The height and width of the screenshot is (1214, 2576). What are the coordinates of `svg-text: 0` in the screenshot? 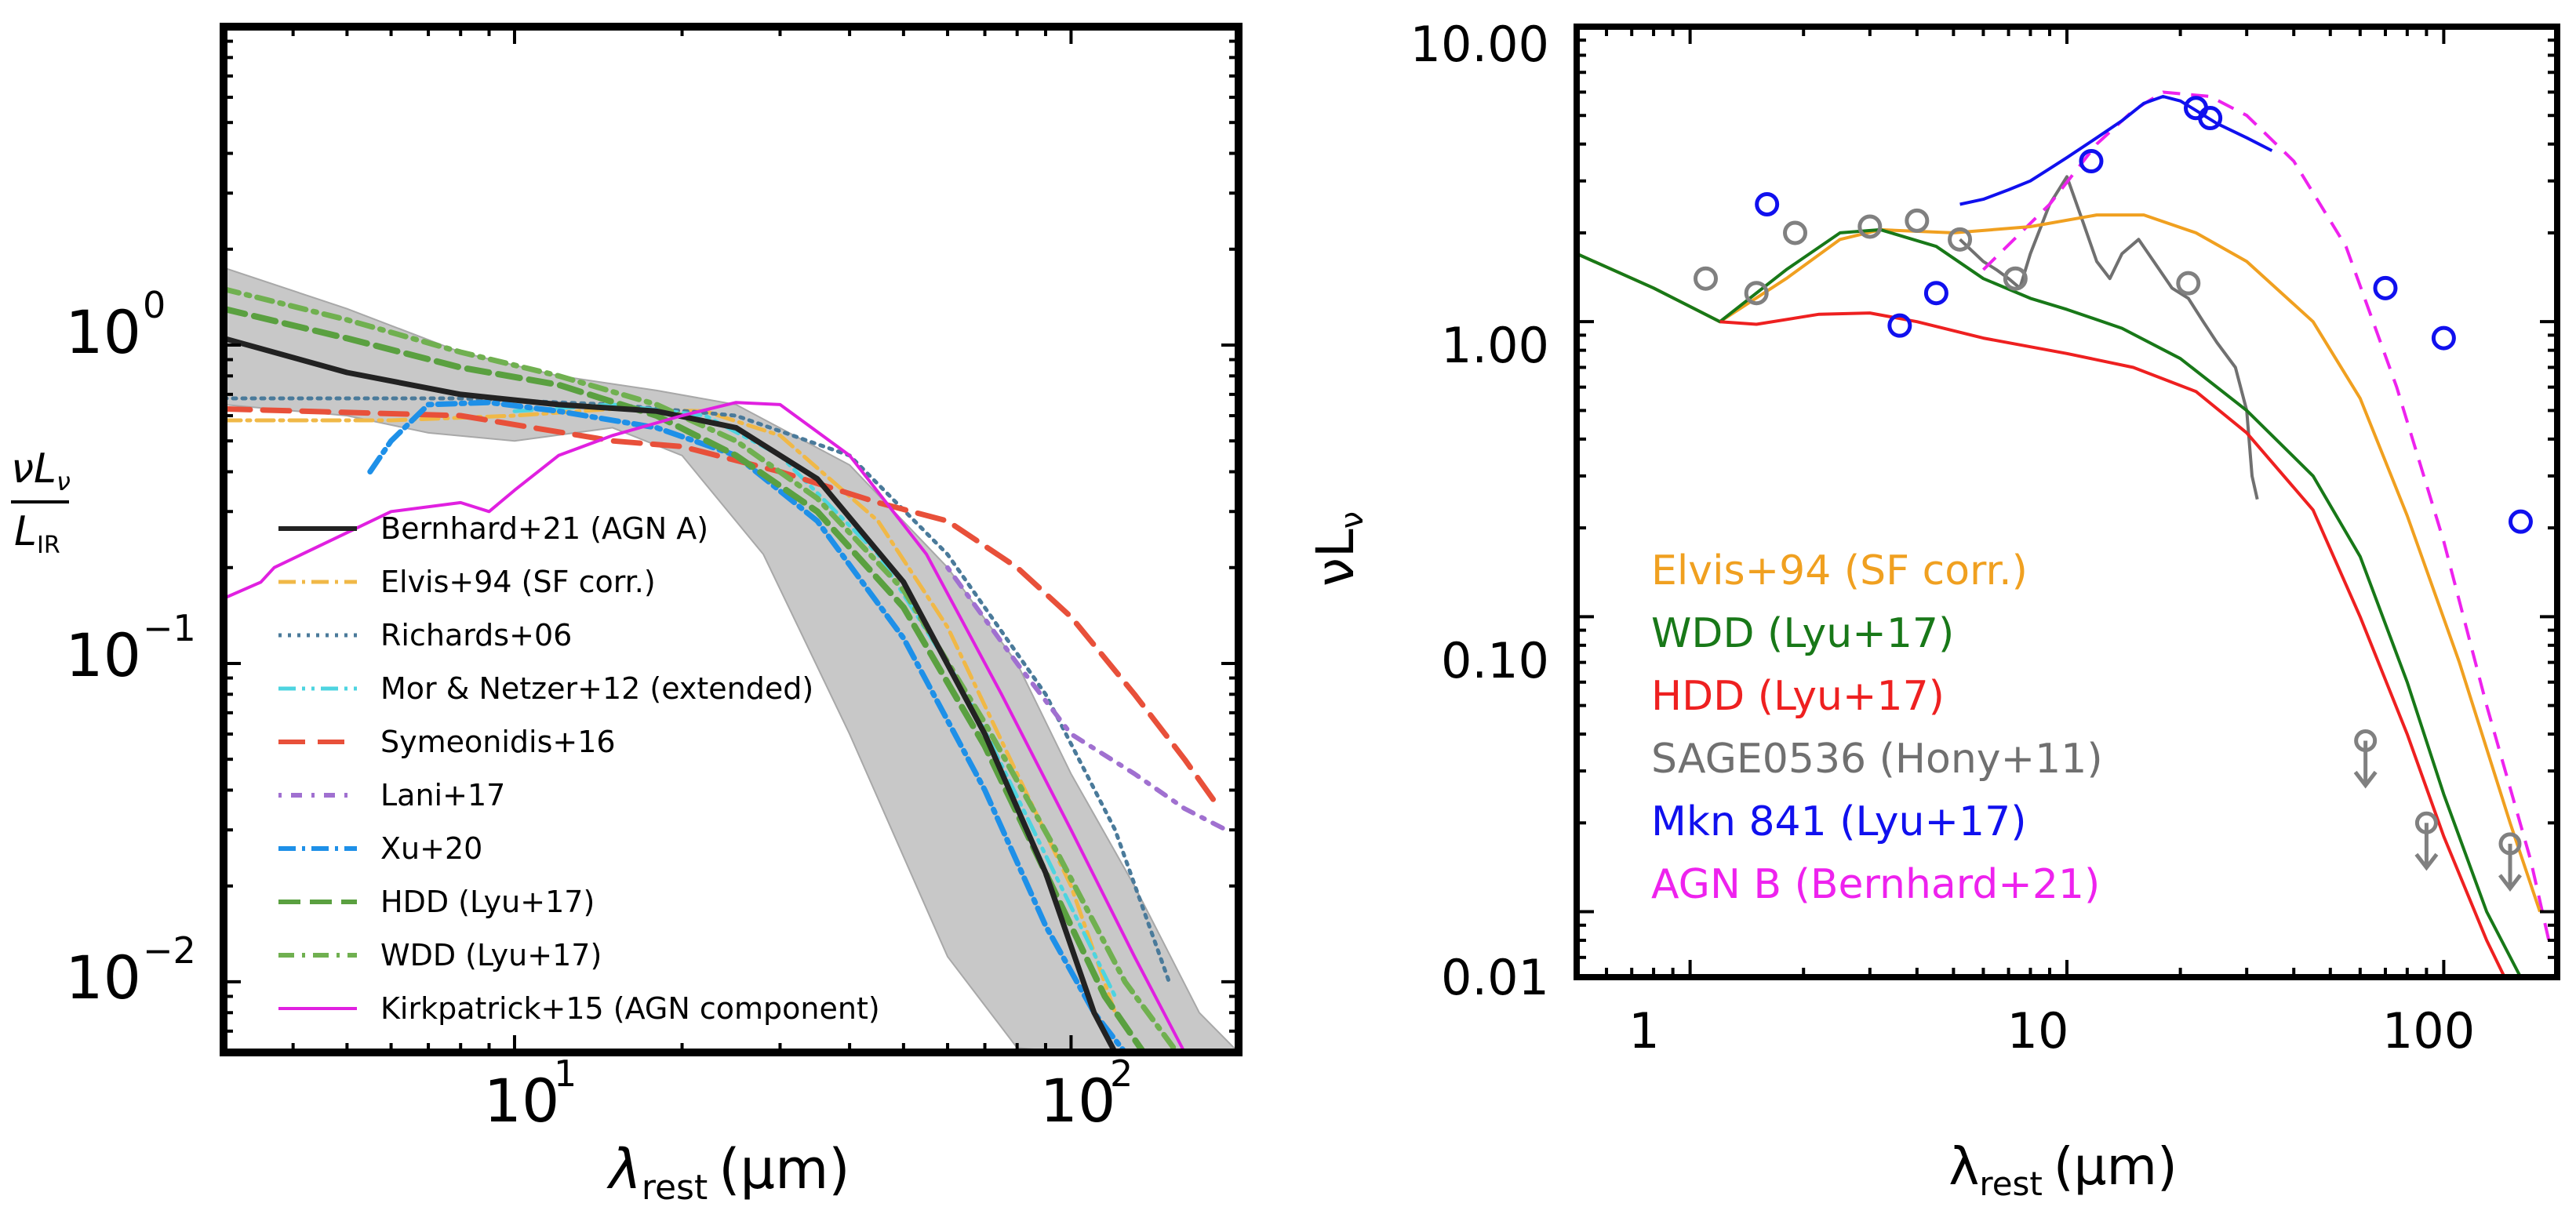 It's located at (154, 305).